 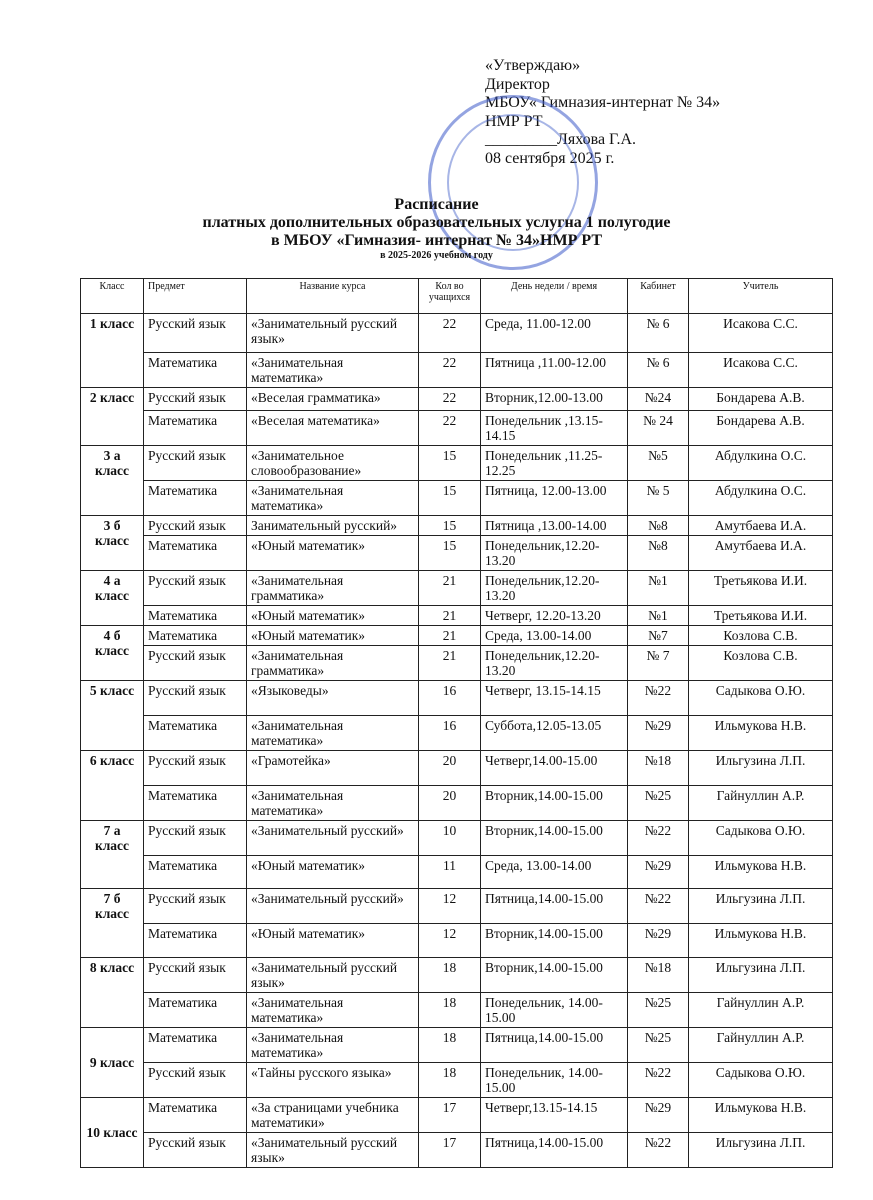 What do you see at coordinates (760, 296) in the screenshot?
I see `header-teacher: Учитель` at bounding box center [760, 296].